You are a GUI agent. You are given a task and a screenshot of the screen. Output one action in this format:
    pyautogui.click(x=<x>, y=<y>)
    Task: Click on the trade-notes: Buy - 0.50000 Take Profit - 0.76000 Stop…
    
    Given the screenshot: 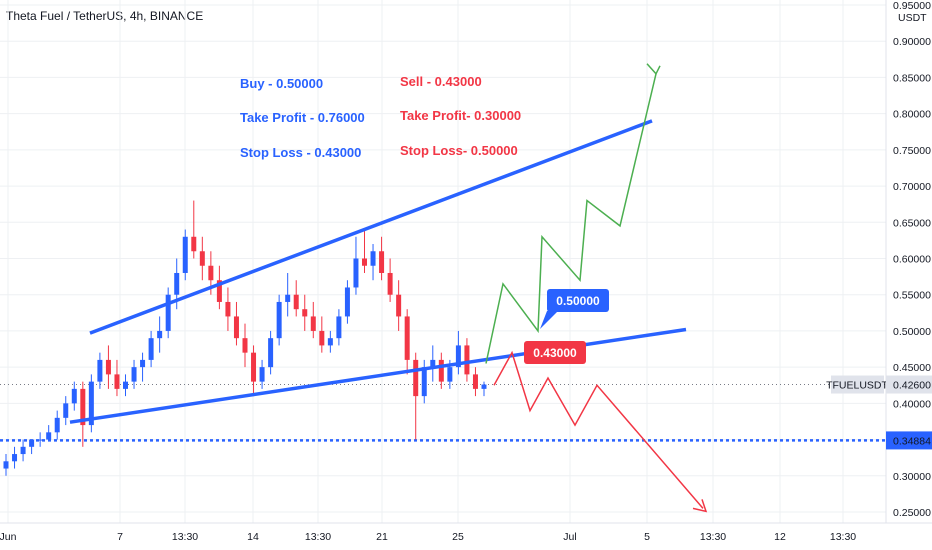 What is the action you would take?
    pyautogui.click(x=380, y=117)
    